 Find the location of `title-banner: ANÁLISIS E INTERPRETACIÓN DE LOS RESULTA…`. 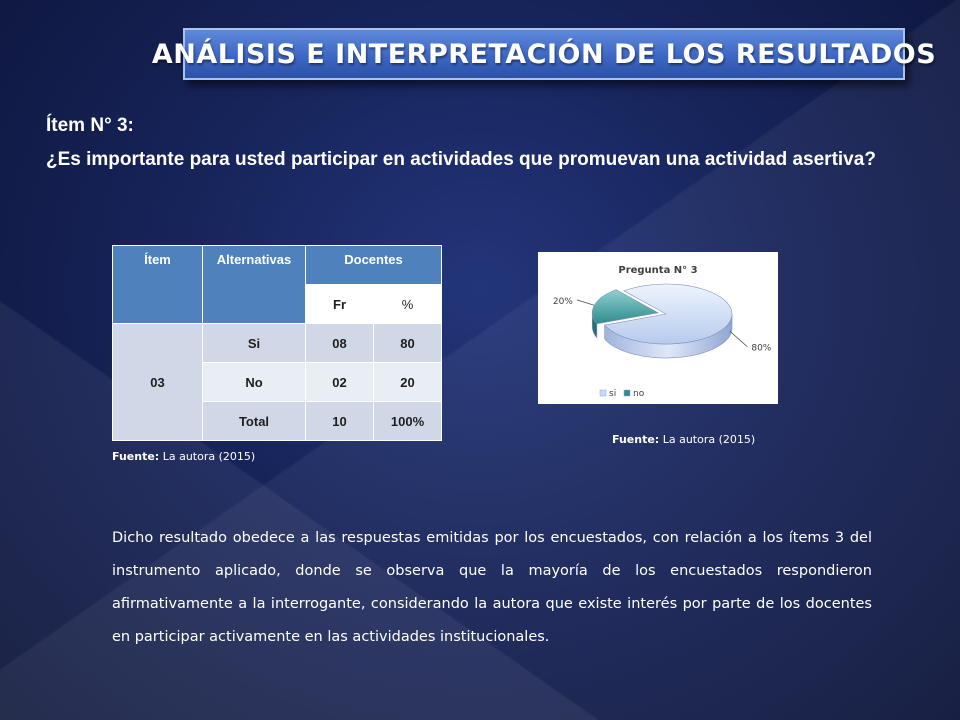

title-banner: ANÁLISIS E INTERPRETACIÓN DE LOS RESULTA… is located at coordinates (544, 54).